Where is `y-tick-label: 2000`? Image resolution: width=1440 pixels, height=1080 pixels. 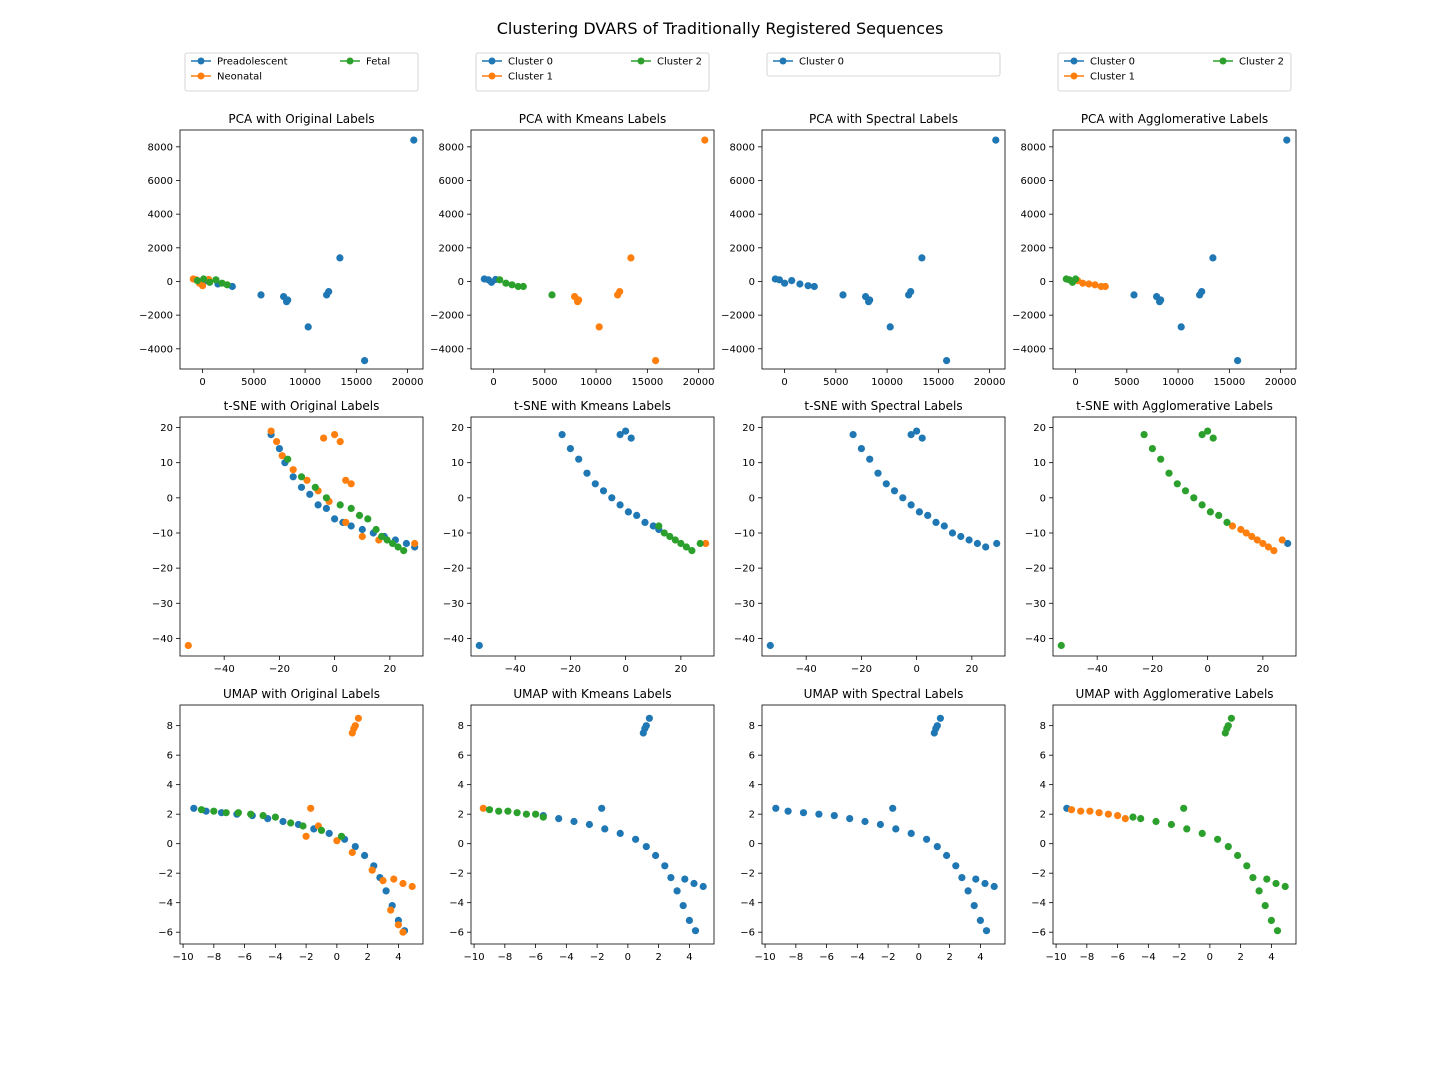
y-tick-label: 2000 is located at coordinates (1033, 248).